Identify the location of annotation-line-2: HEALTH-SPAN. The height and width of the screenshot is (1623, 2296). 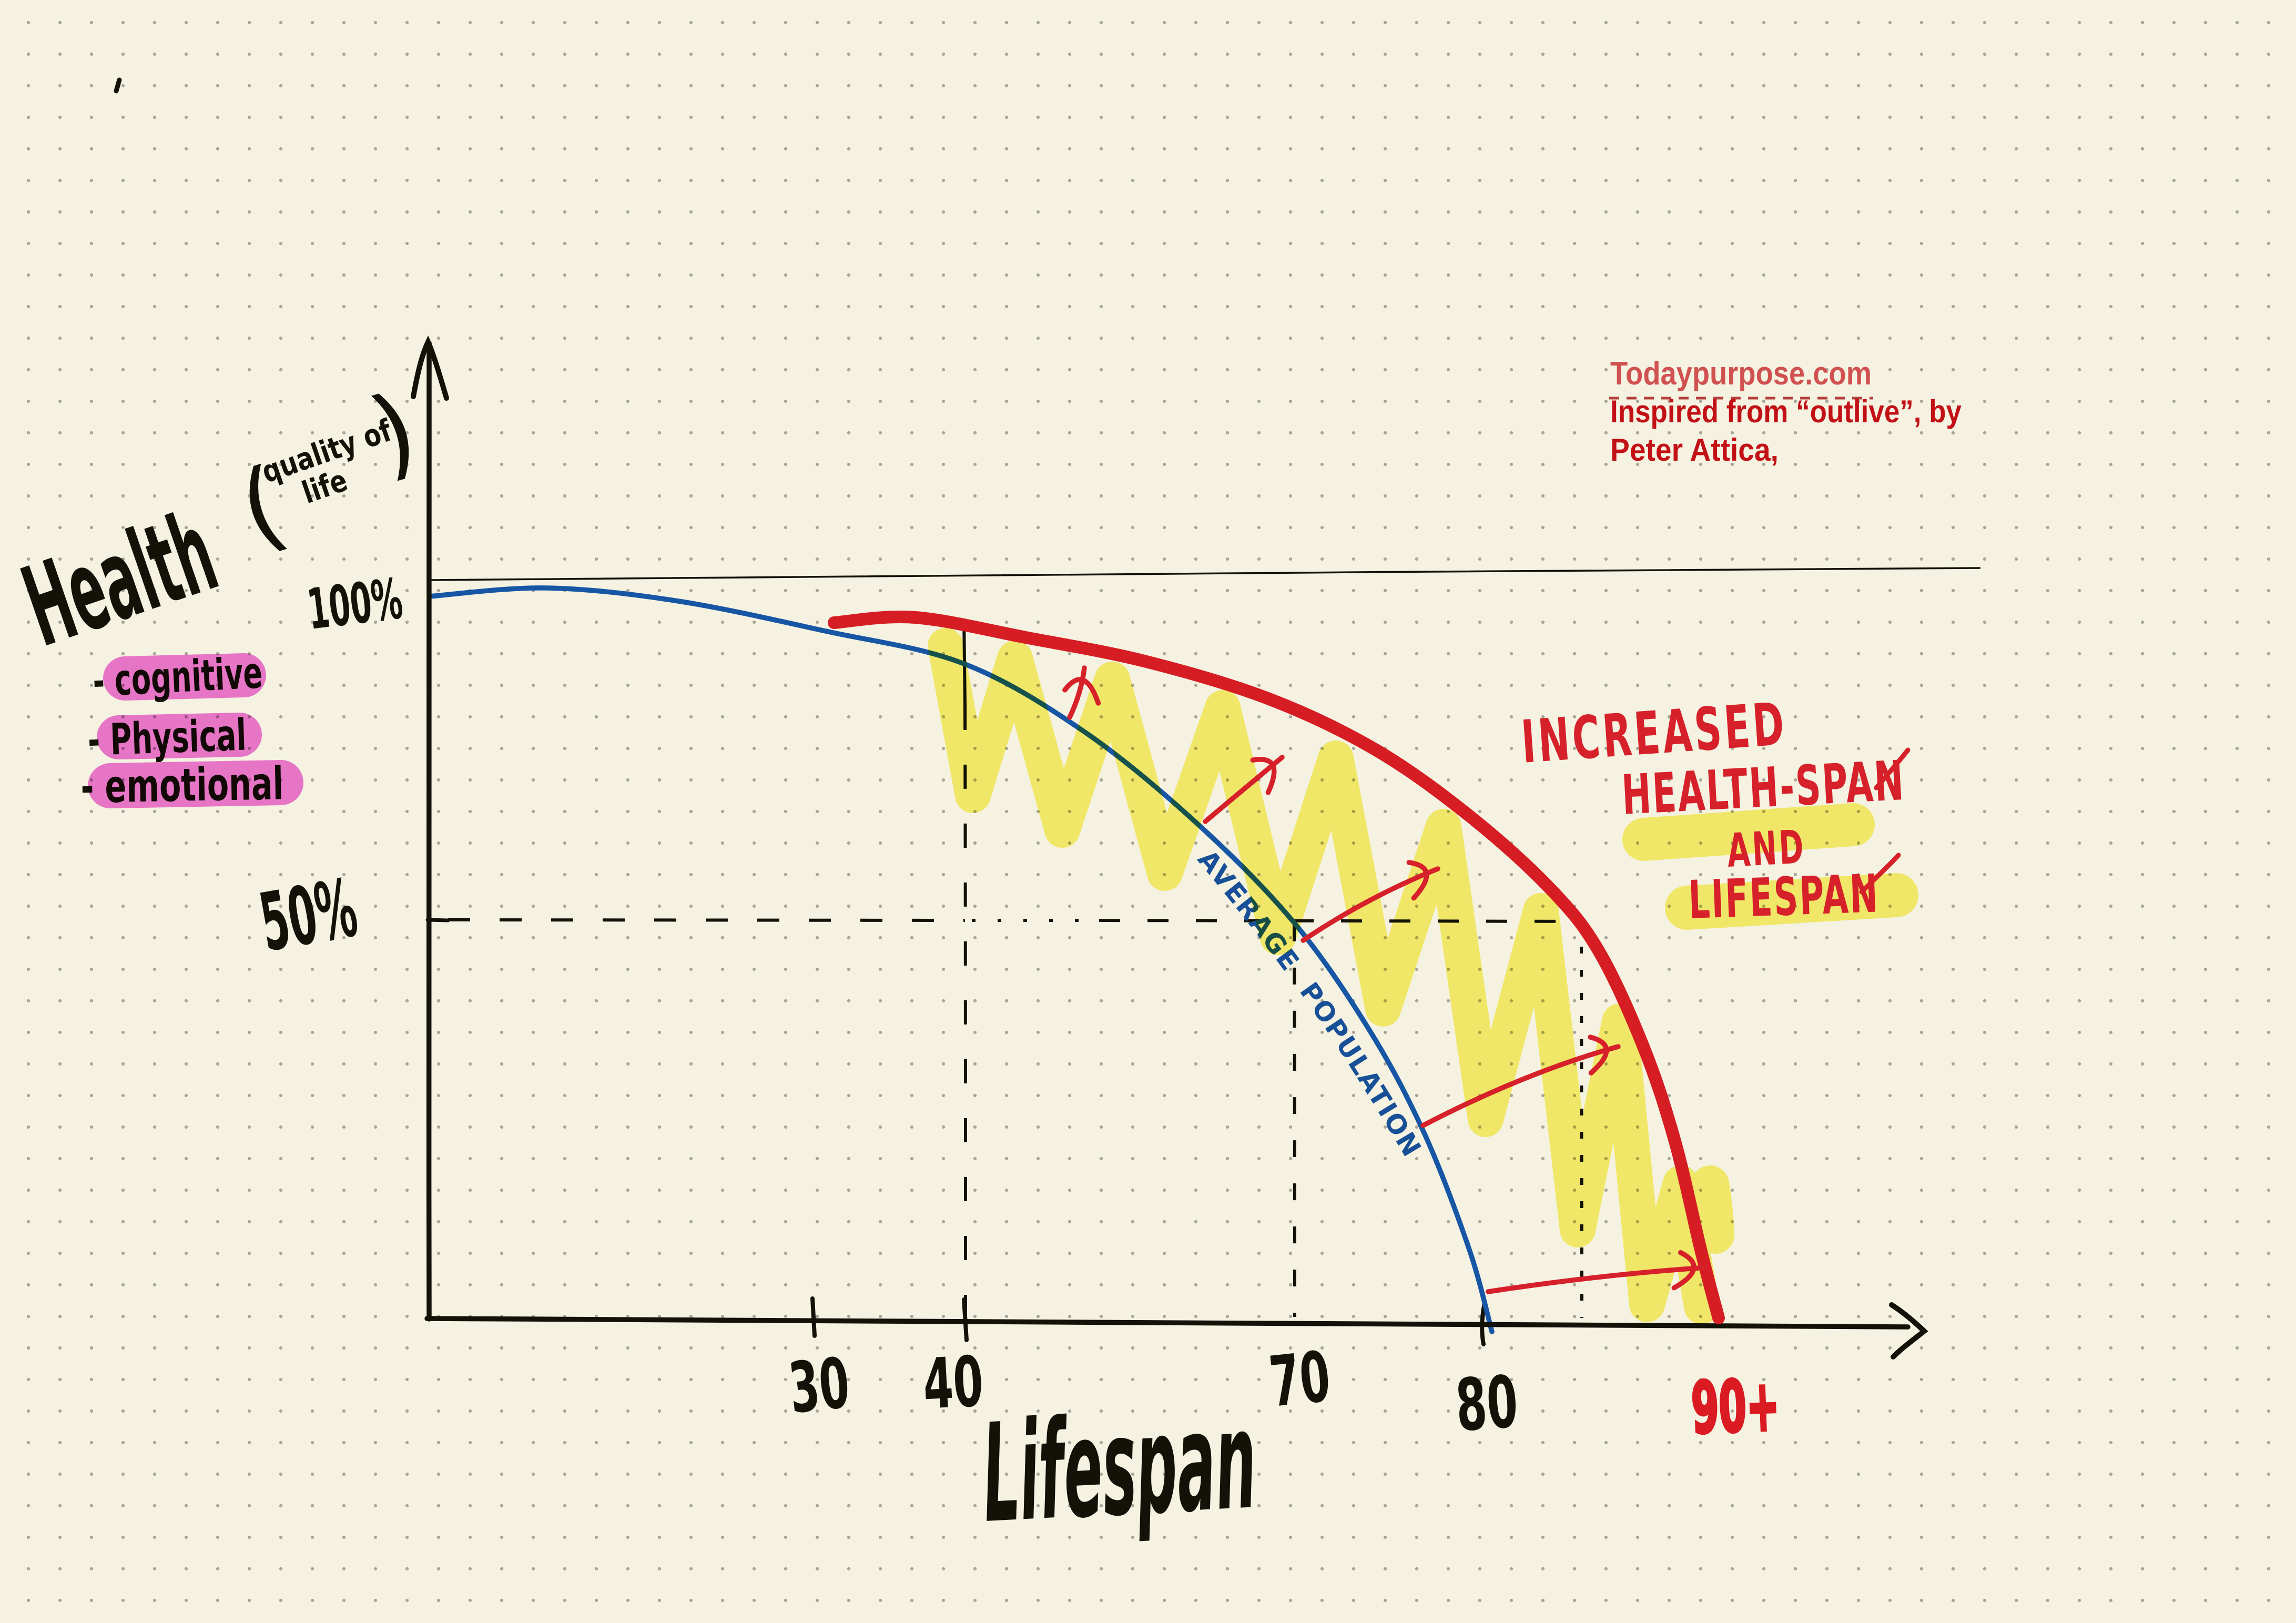
(1763, 787).